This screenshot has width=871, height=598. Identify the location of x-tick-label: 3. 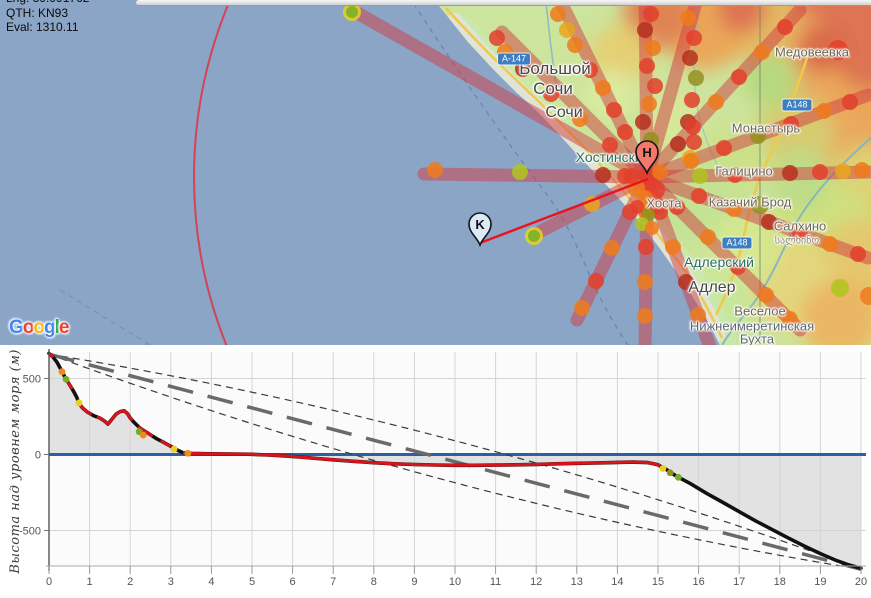
(171, 582).